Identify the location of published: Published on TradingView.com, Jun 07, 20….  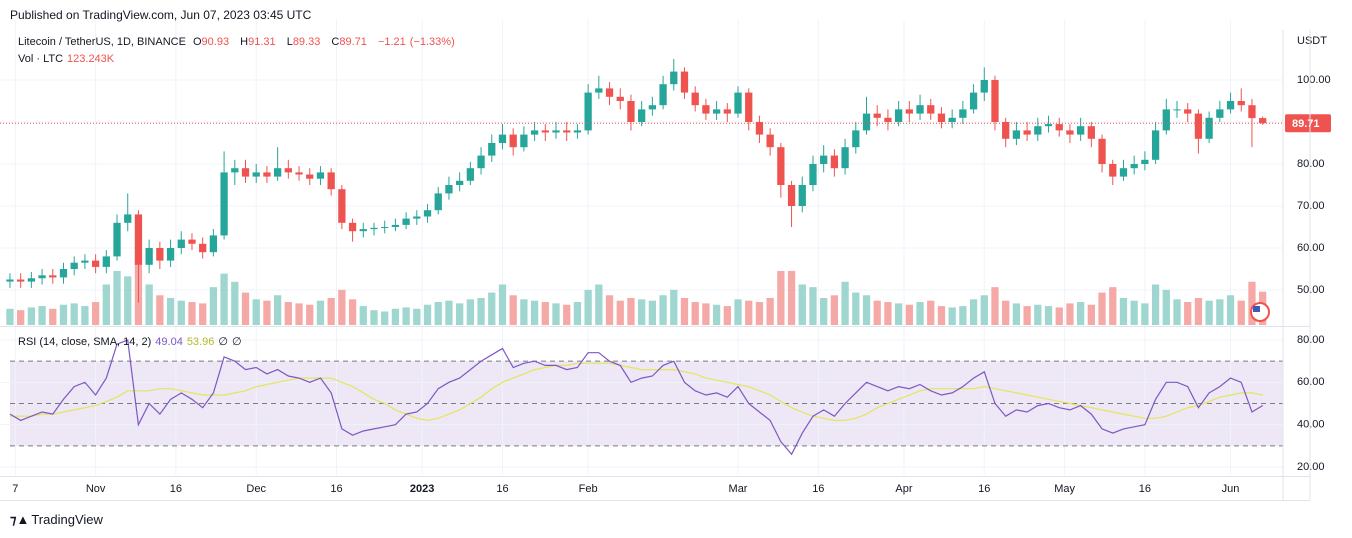
(161, 15).